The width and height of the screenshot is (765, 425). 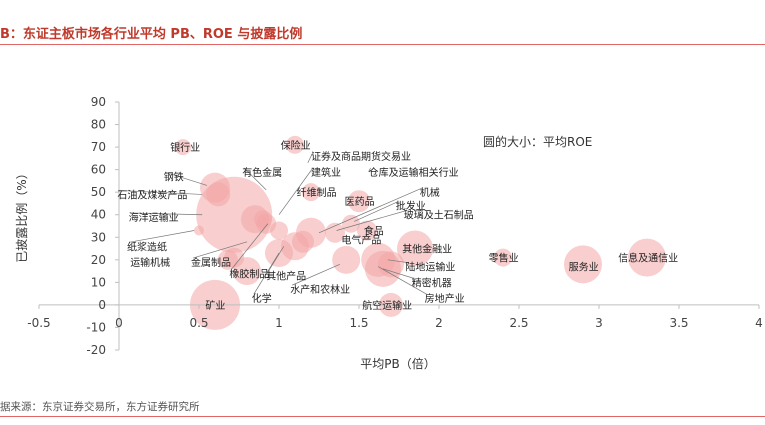 What do you see at coordinates (96, 327) in the screenshot?
I see `y-tick-label: -10` at bounding box center [96, 327].